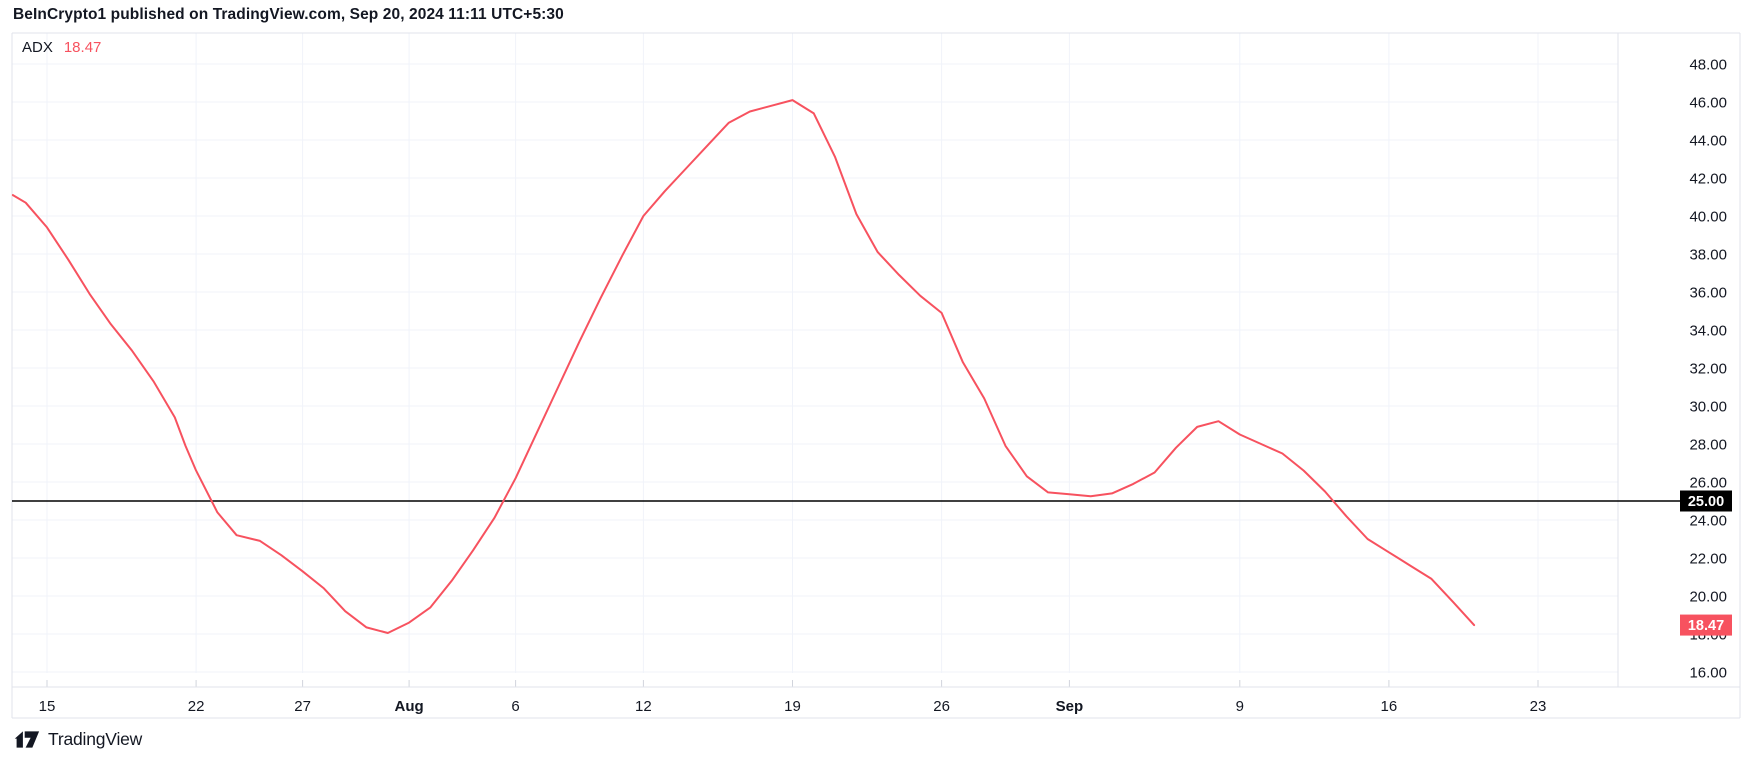  I want to click on y-tick-label: 42.00, so click(1708, 179).